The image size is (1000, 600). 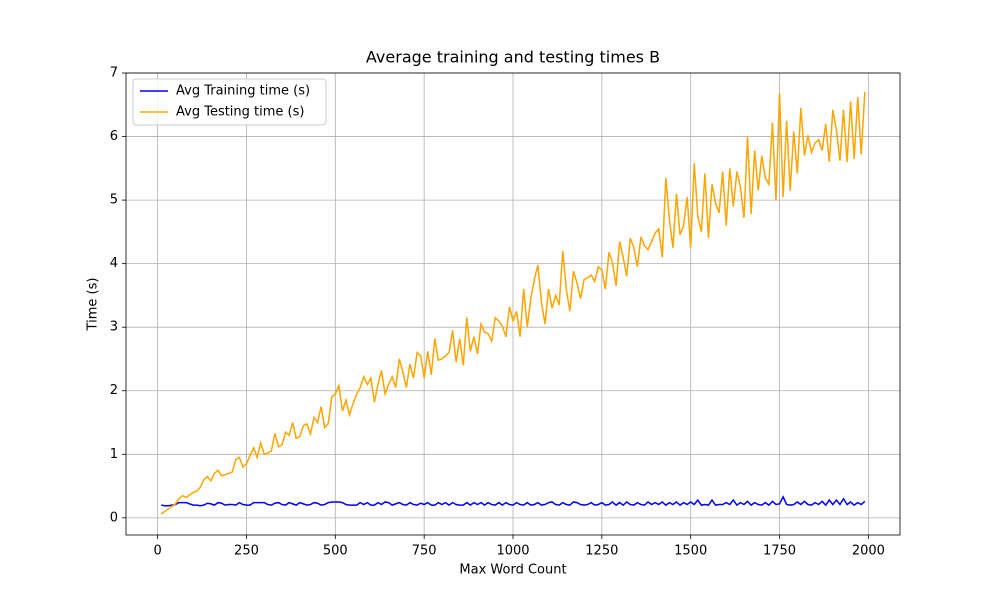 I want to click on y-tick-label: 3, so click(x=114, y=327).